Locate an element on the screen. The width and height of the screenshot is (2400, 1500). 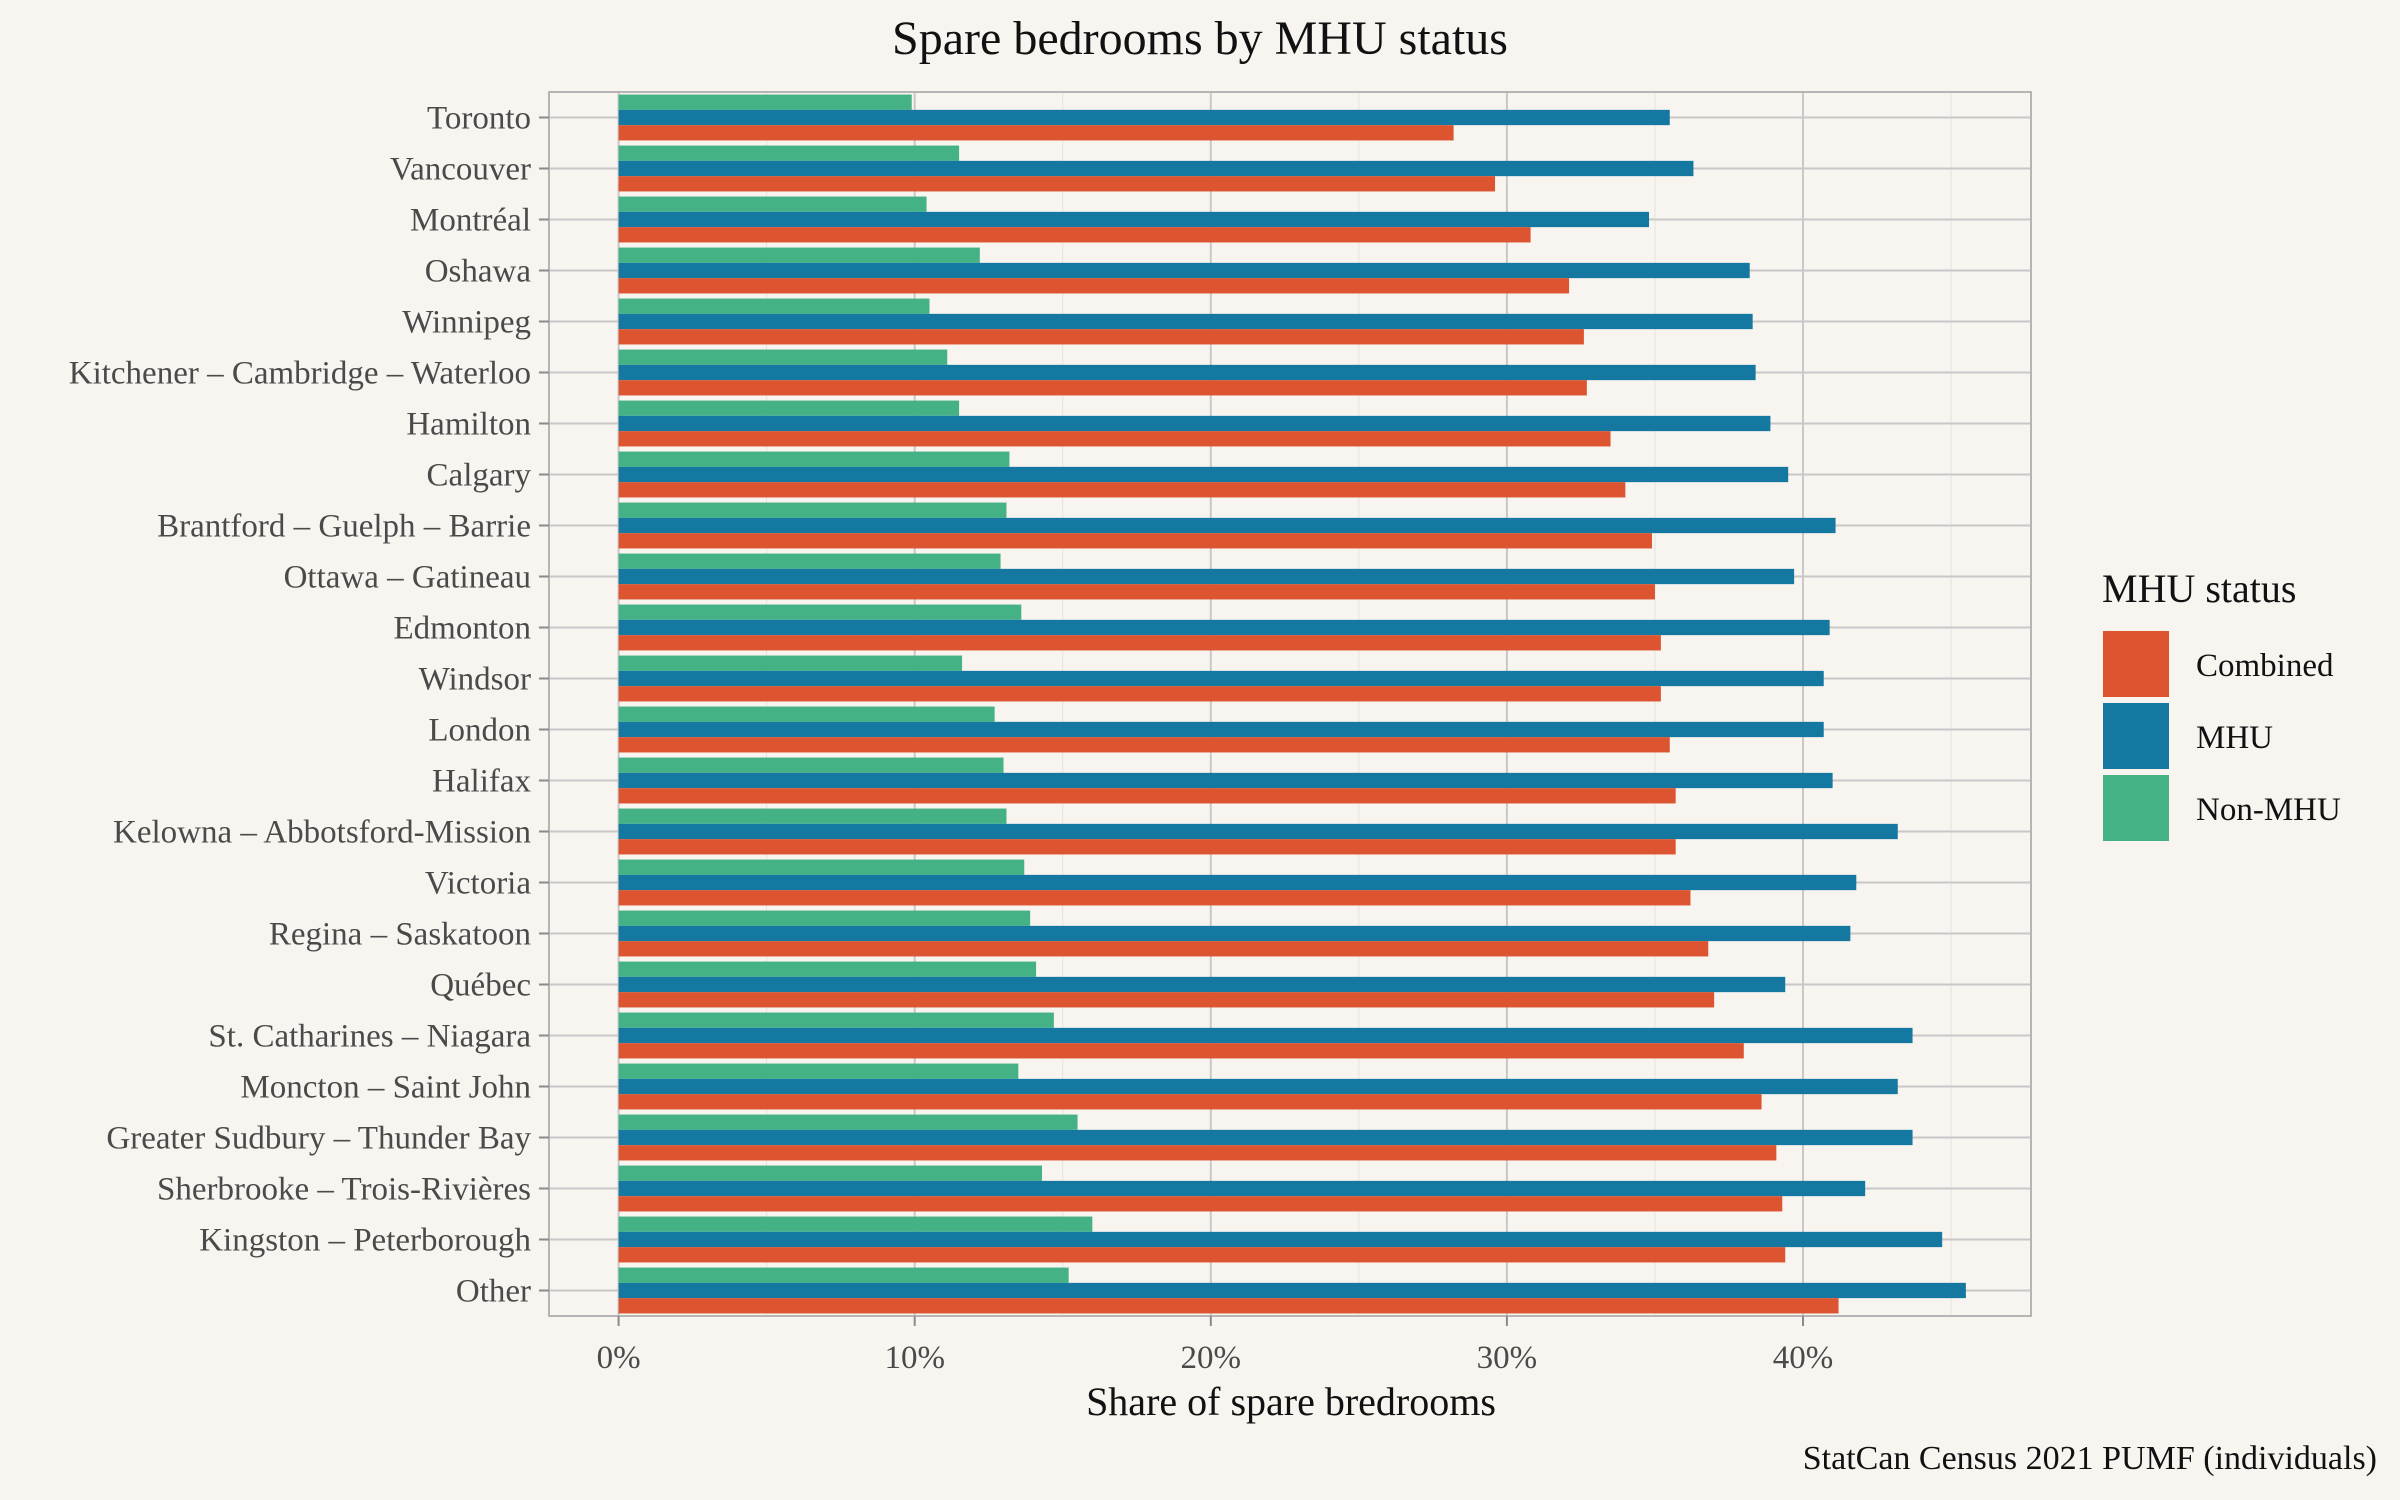
x-axis-labels: 0% 10% 20% 30% 40% is located at coordinates (1215, 1346).